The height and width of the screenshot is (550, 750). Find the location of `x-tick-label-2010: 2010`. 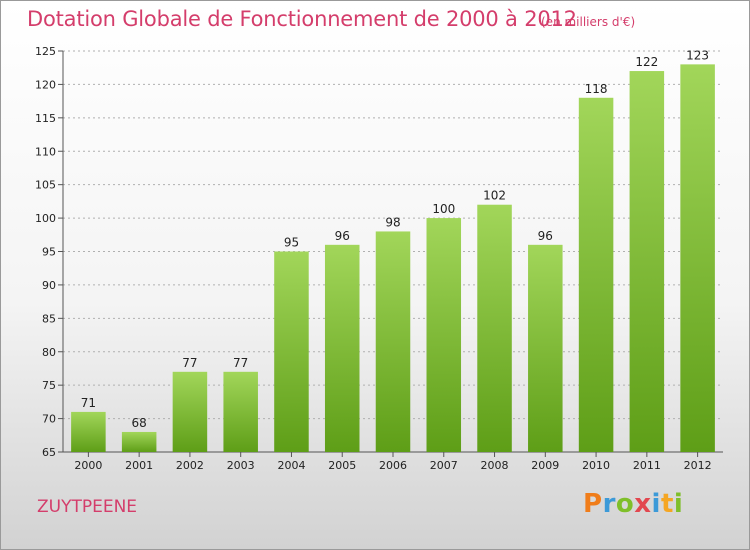

x-tick-label-2010: 2010 is located at coordinates (596, 465).